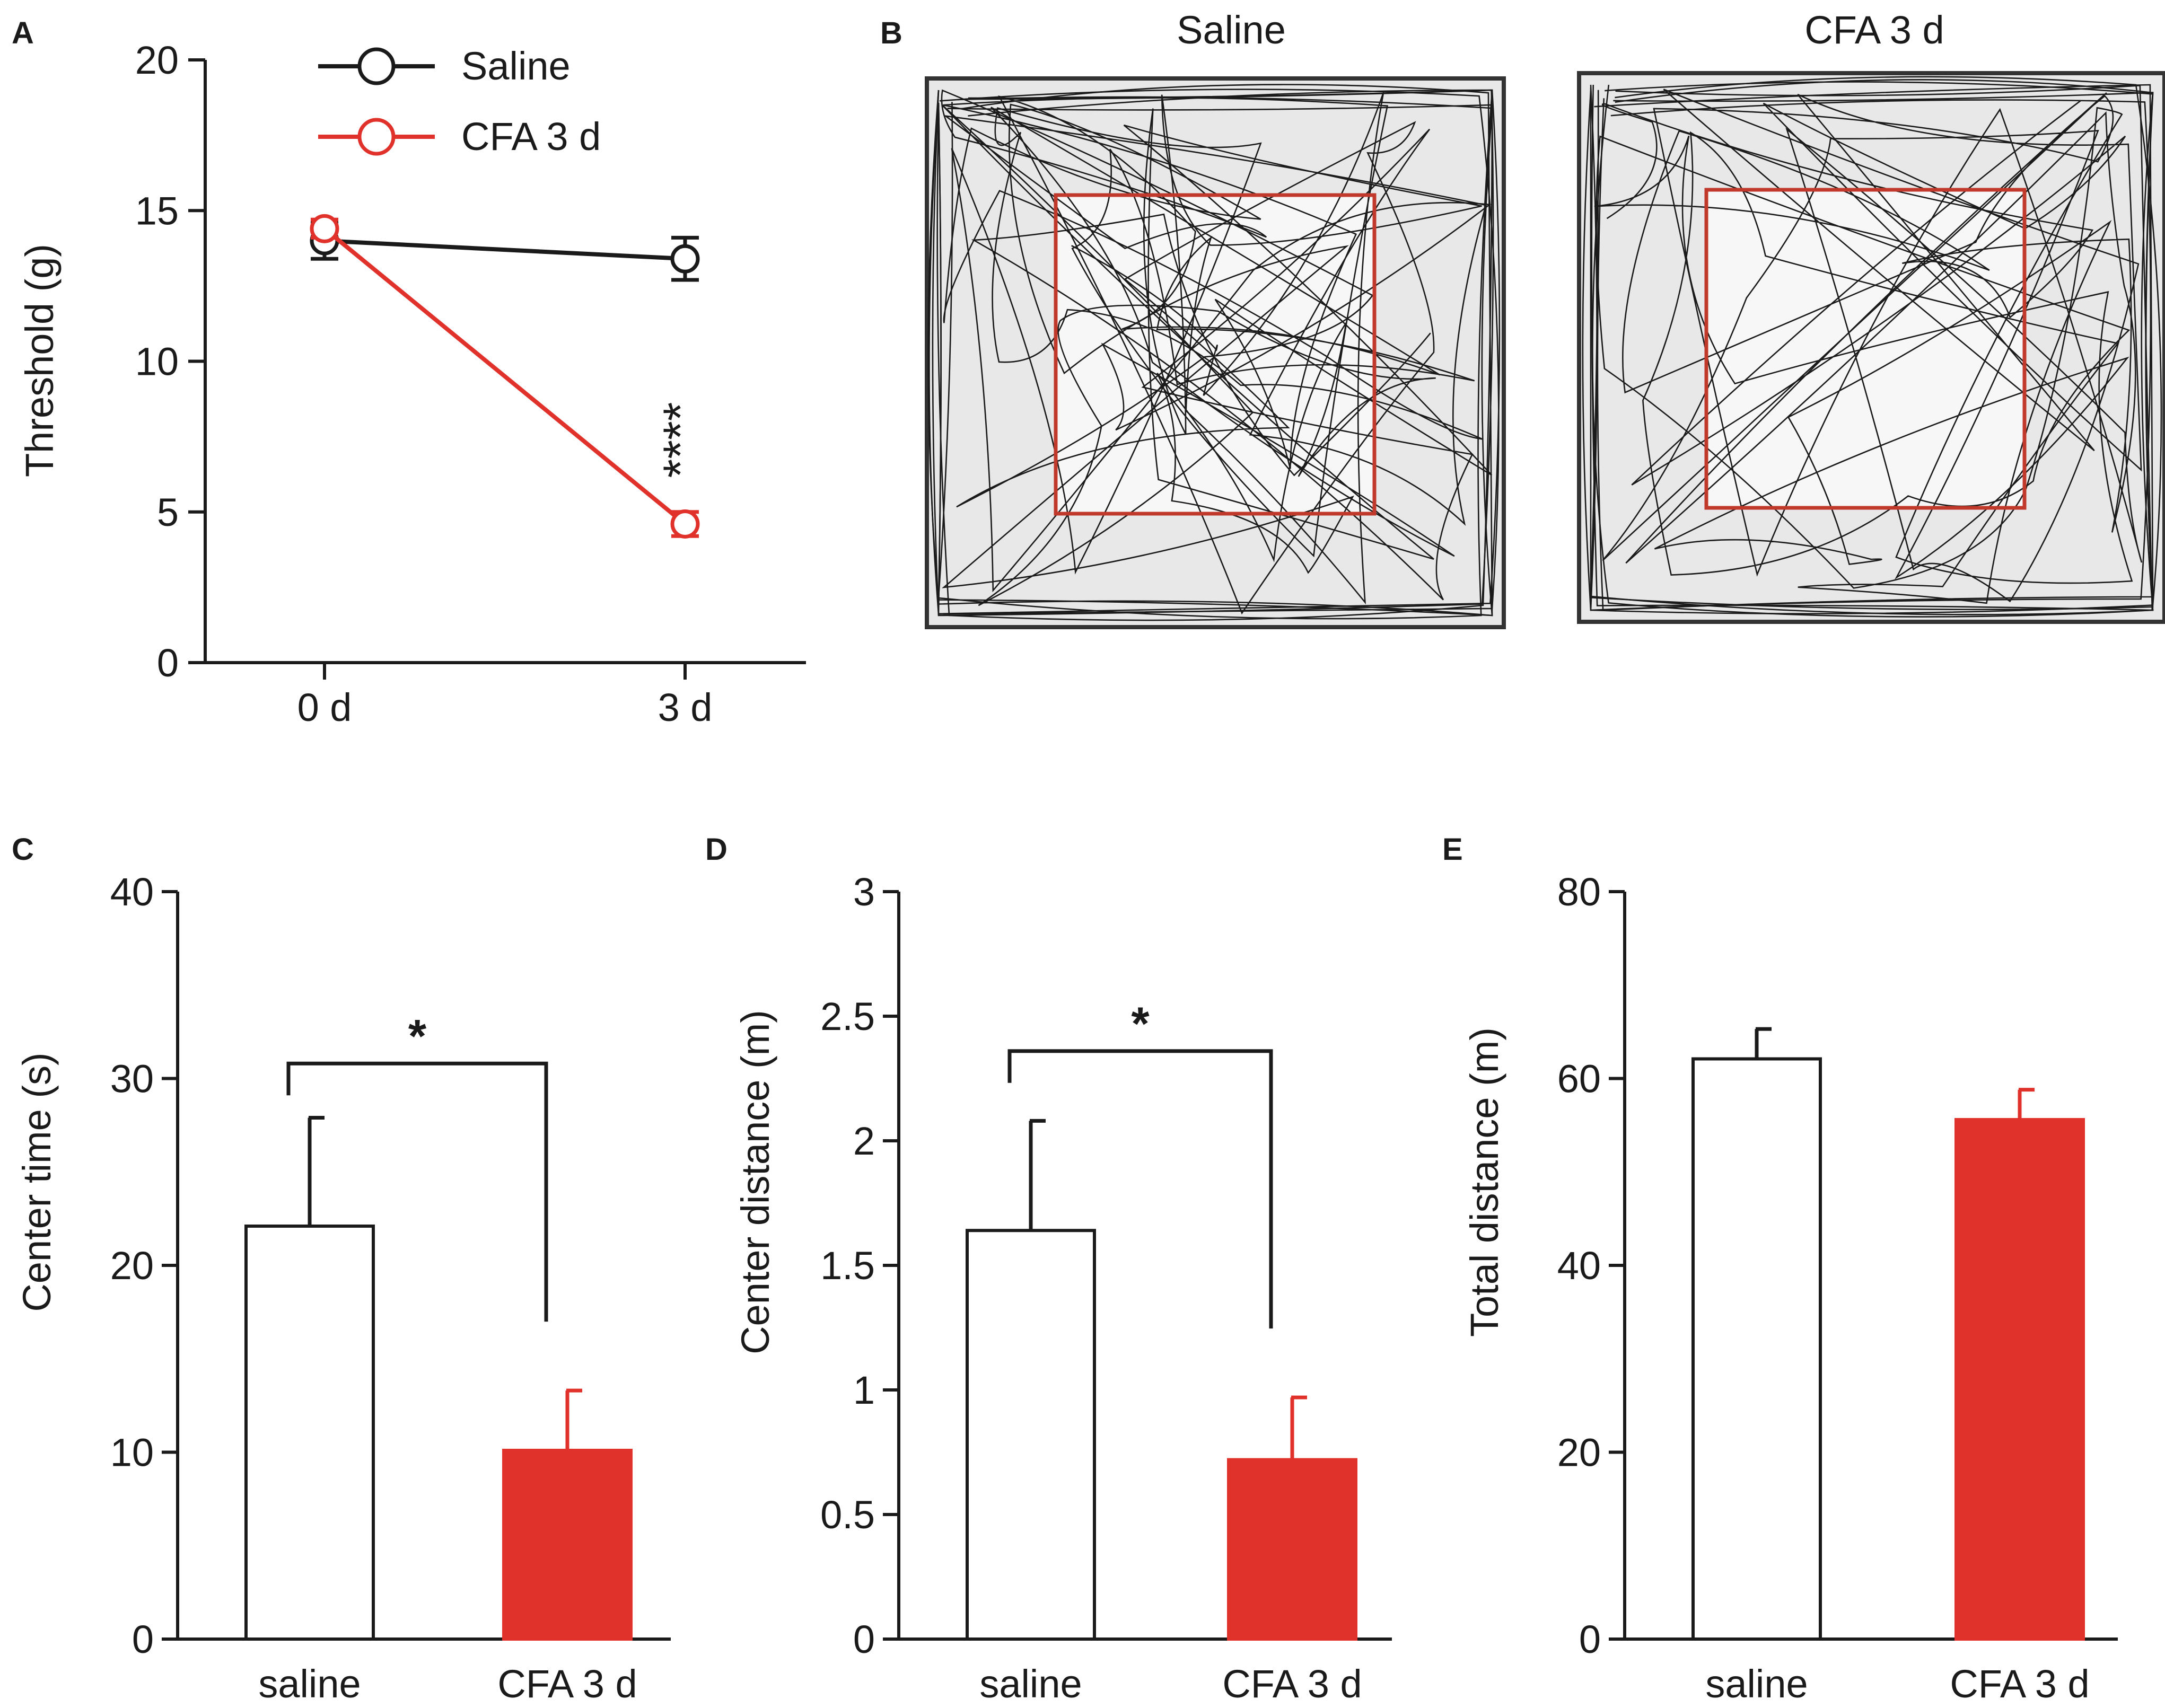 This screenshot has width=2165, height=1708. What do you see at coordinates (2019, 1684) in the screenshot?
I see `panel-e-x-tick-label: CFA 3 d` at bounding box center [2019, 1684].